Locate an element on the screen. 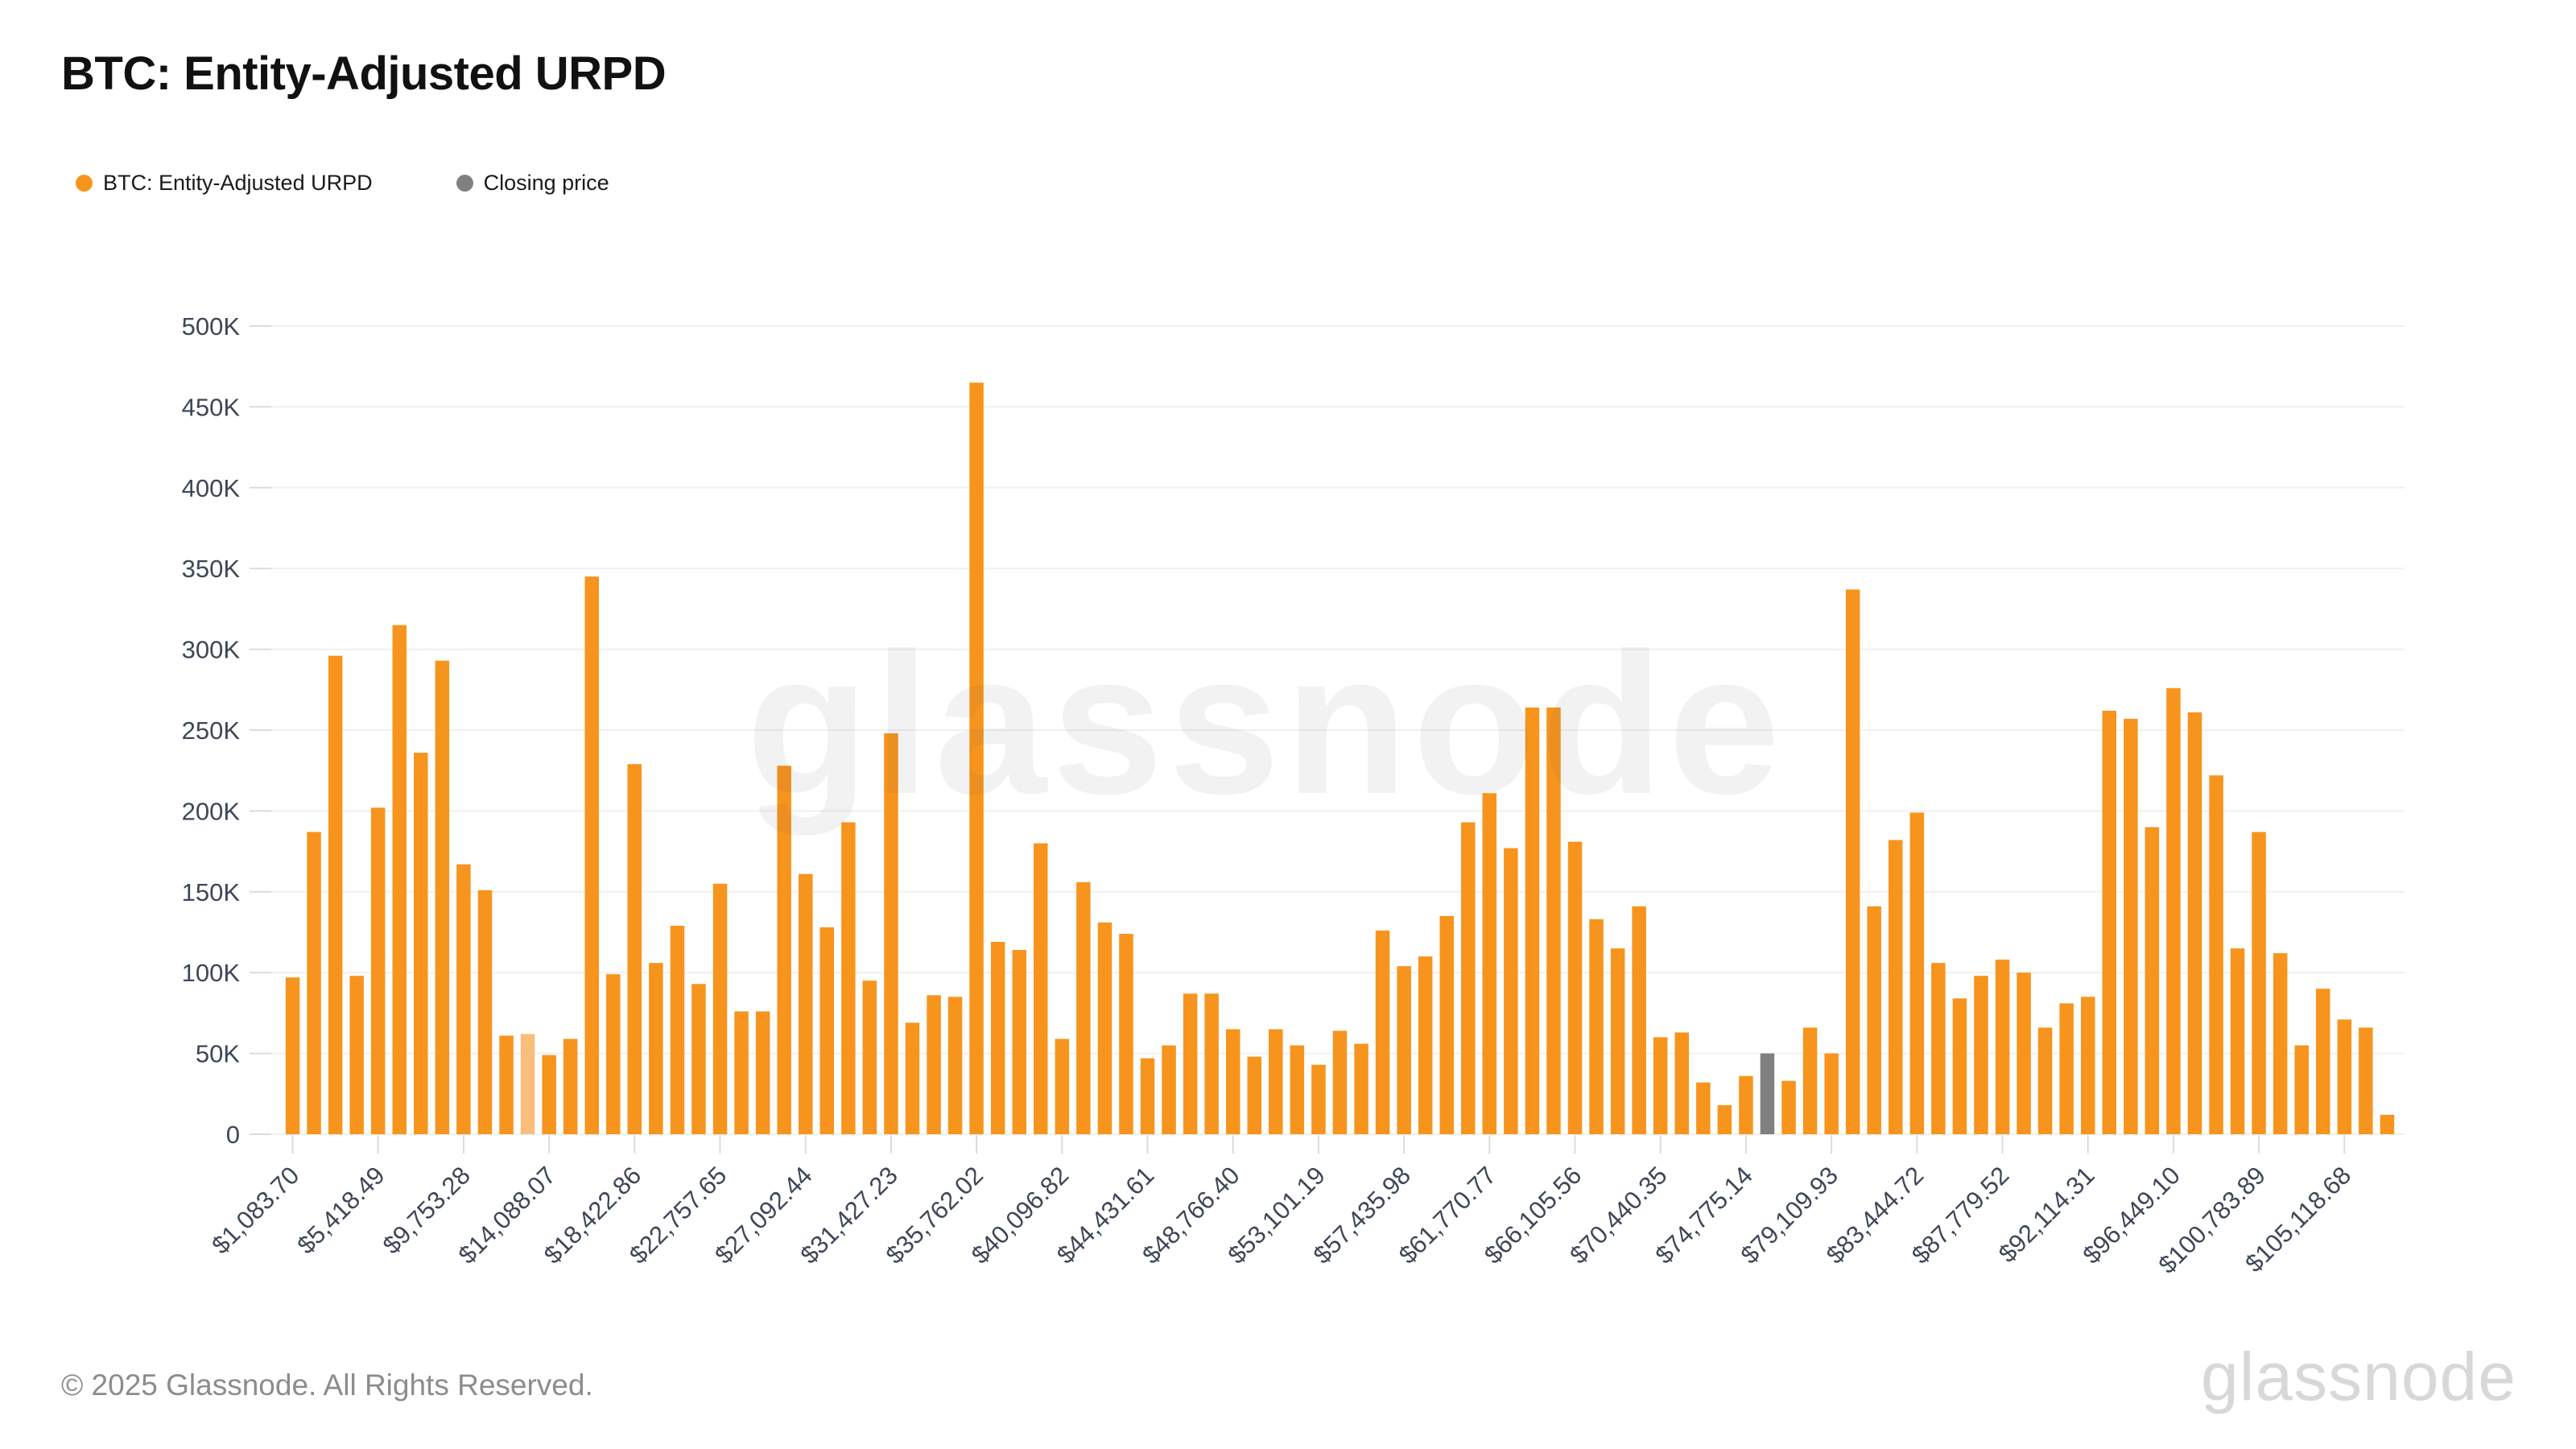 This screenshot has width=2576, height=1449. closing-price-bar is located at coordinates (1768, 1093).